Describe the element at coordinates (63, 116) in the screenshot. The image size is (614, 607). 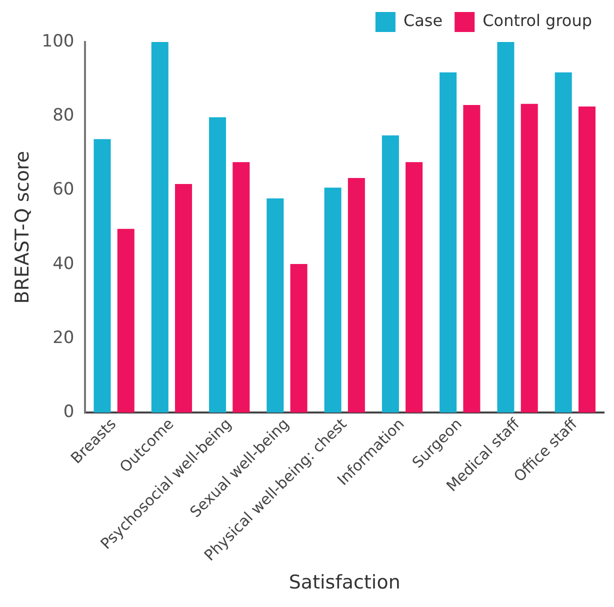
I see `y-tick-label: 80` at that location.